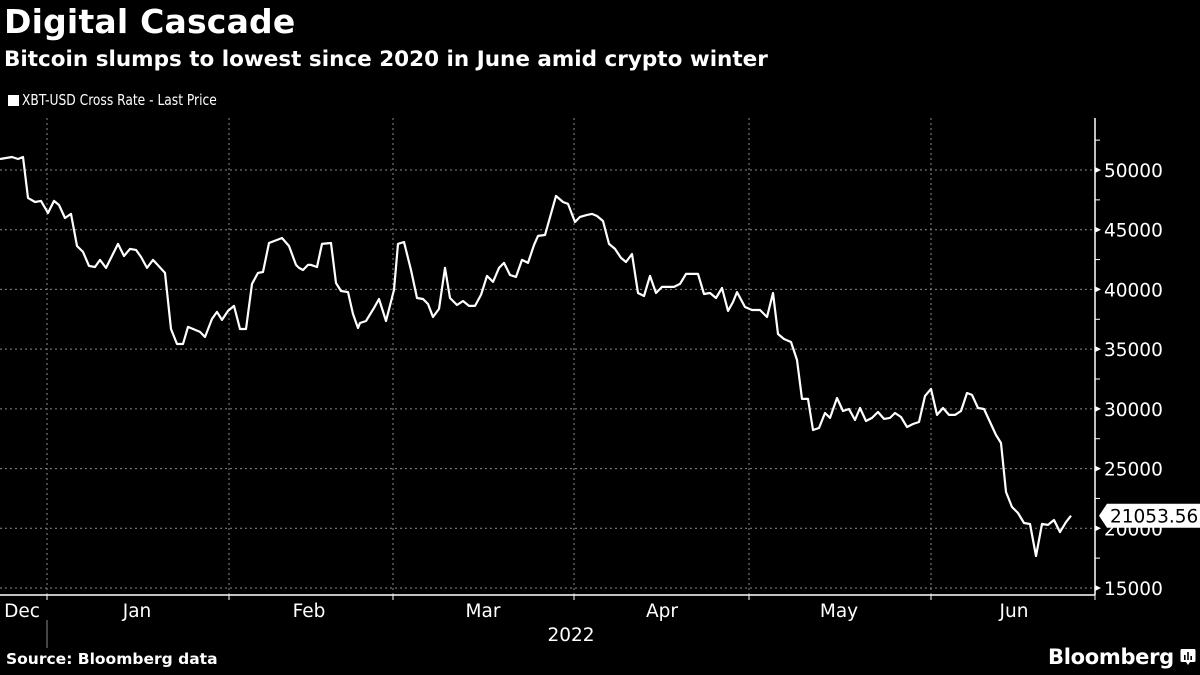 The image size is (1200, 675). I want to click on y-tick-label: 30000, so click(1133, 410).